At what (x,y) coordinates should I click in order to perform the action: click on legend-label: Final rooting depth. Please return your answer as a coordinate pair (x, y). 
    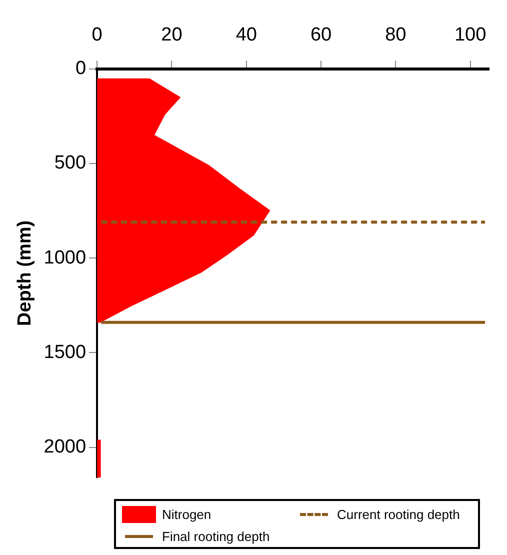
    Looking at the image, I should click on (216, 536).